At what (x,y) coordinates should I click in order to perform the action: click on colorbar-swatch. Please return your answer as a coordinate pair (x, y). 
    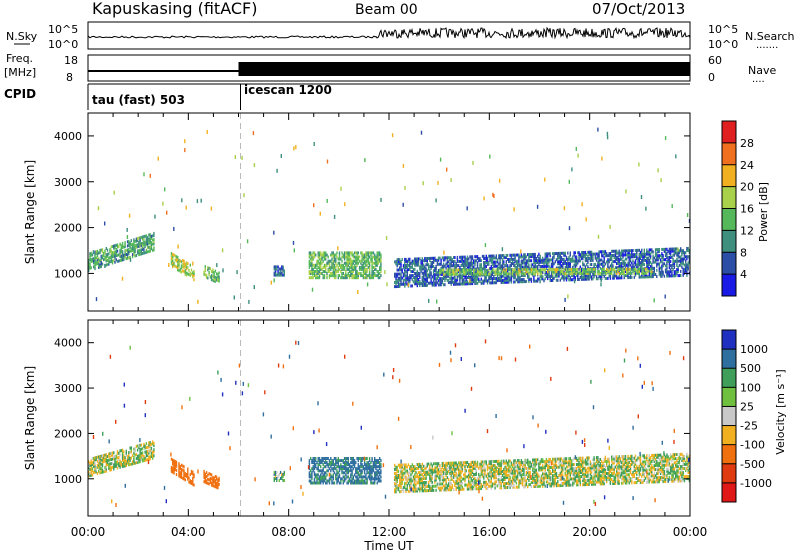
    Looking at the image, I should click on (729, 176).